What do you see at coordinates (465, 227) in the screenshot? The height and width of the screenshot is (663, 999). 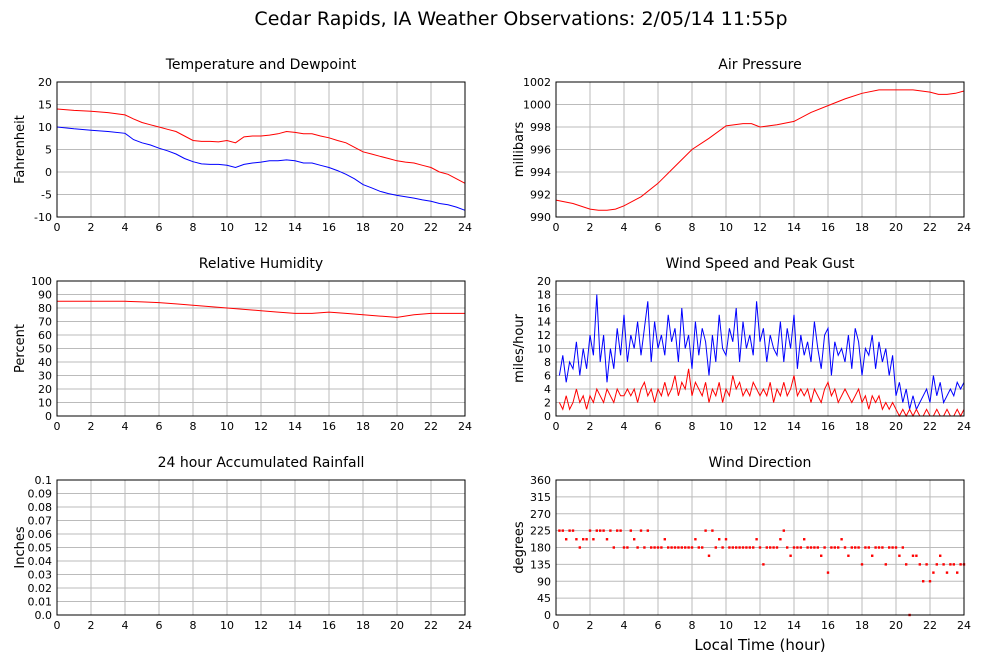 I see `chart-1-x-tick-label: 24` at bounding box center [465, 227].